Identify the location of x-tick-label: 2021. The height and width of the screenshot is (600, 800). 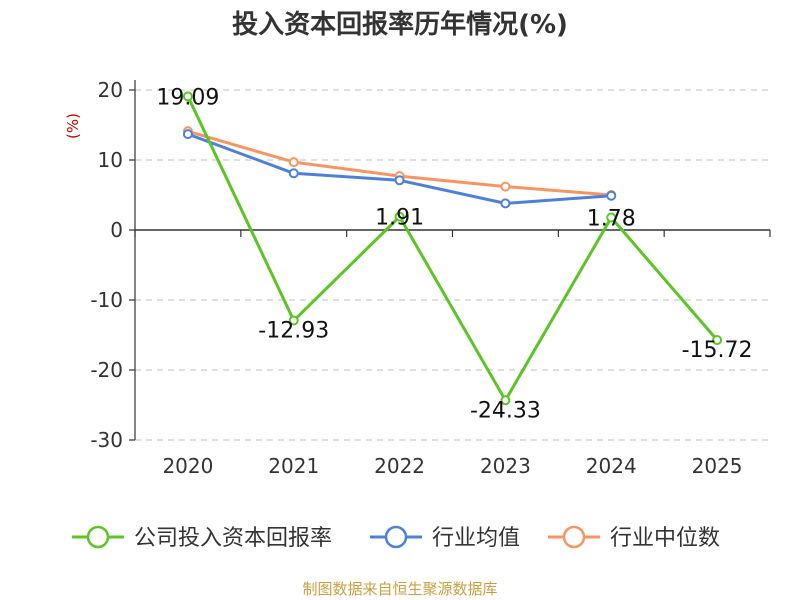
(293, 466).